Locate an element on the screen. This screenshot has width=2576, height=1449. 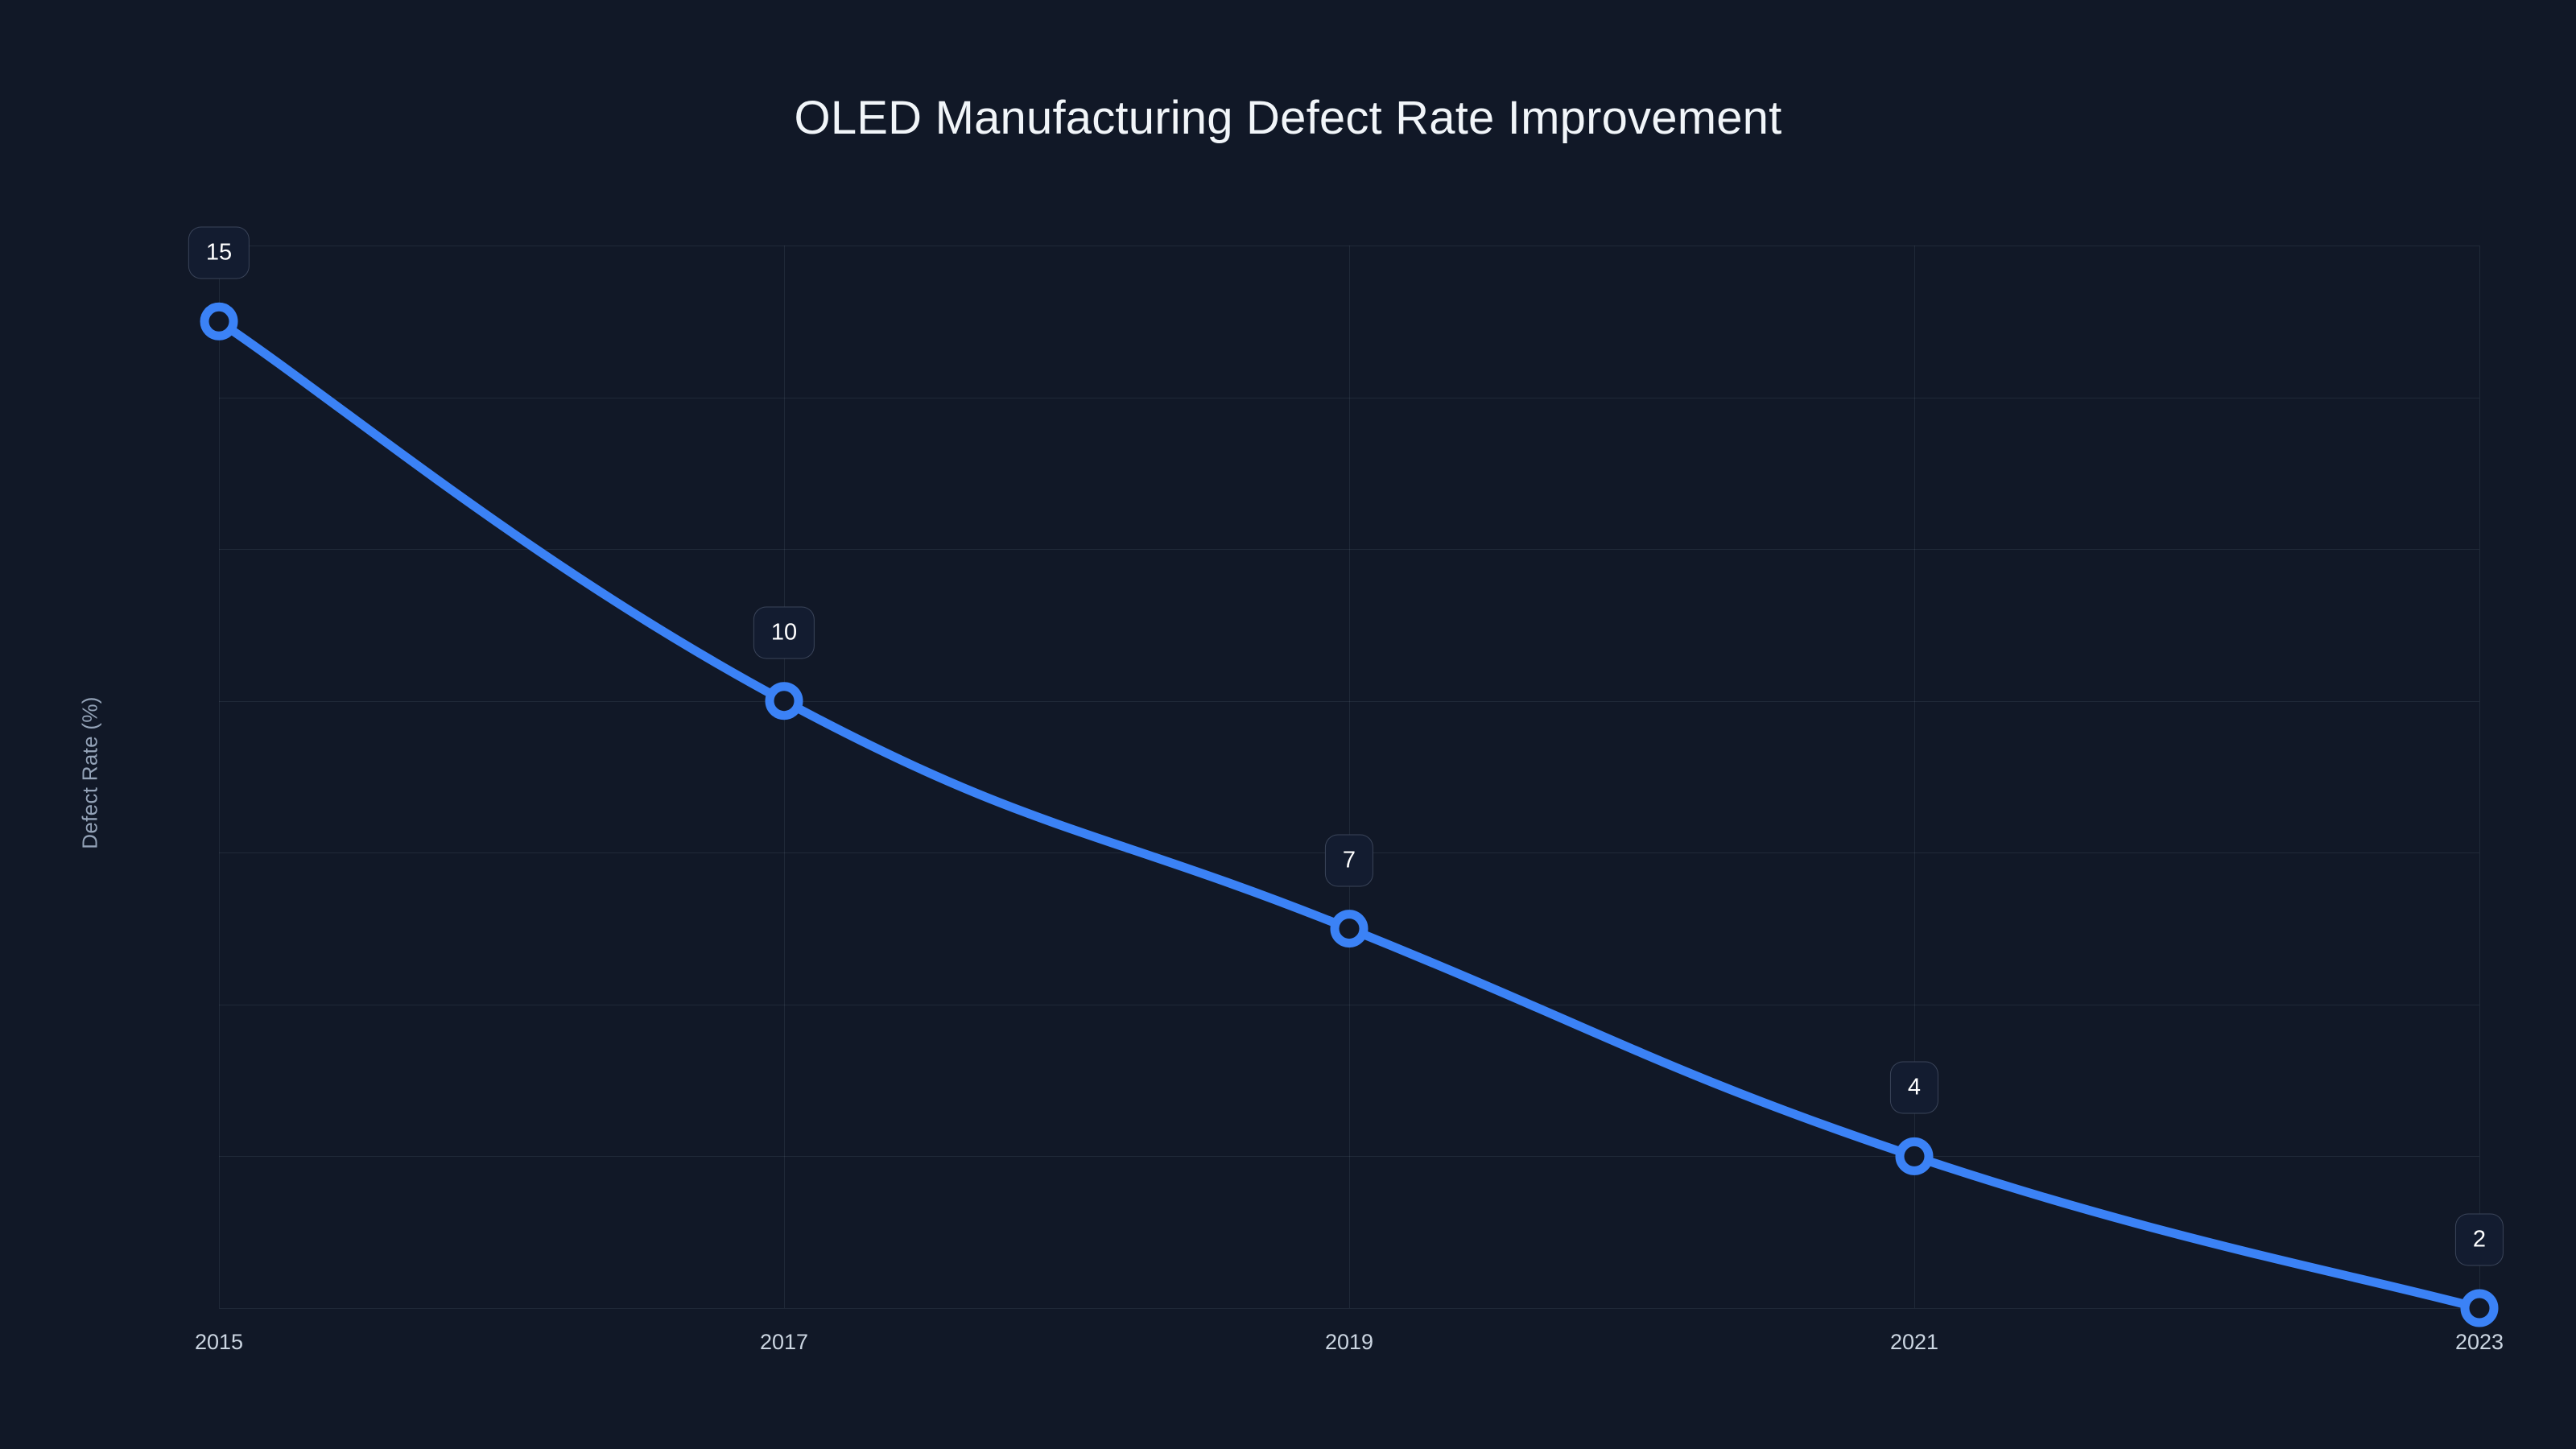
data-point-label: 7 is located at coordinates (1349, 860).